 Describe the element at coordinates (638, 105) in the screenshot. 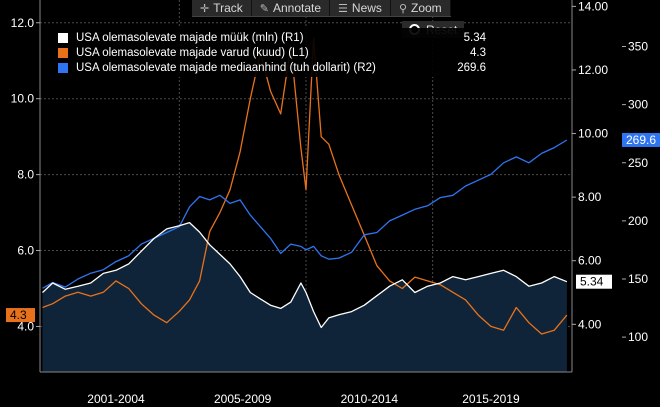

I see `tick-label-r2: 300` at that location.